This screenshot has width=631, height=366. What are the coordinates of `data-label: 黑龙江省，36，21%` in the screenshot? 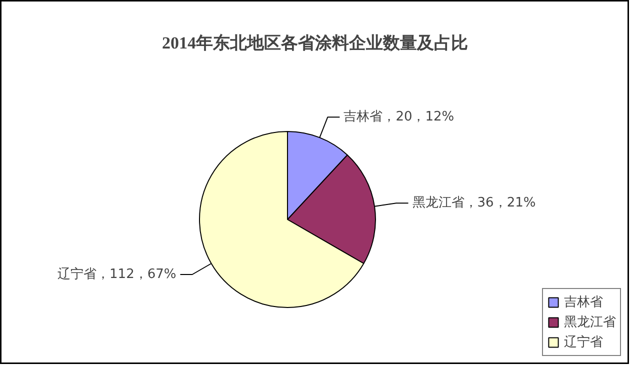 It's located at (474, 203).